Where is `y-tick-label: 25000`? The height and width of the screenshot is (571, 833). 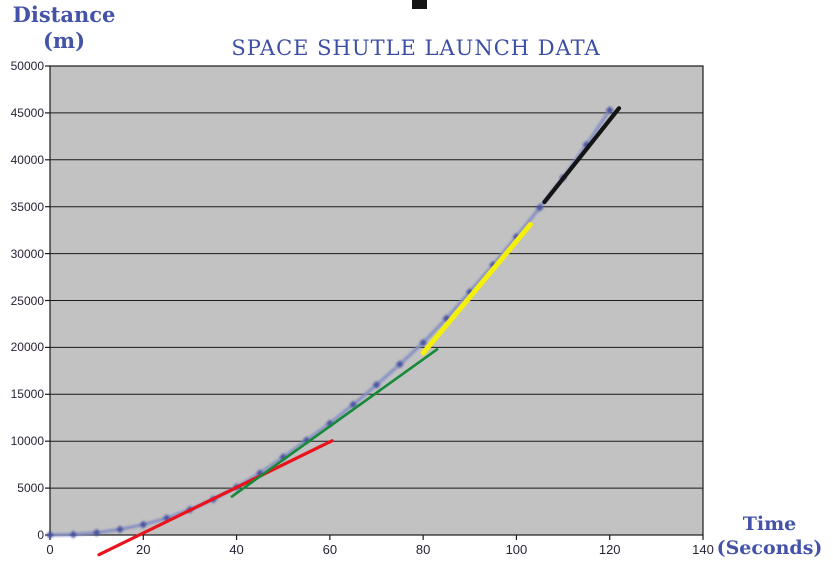 y-tick-label: 25000 is located at coordinates (27, 300).